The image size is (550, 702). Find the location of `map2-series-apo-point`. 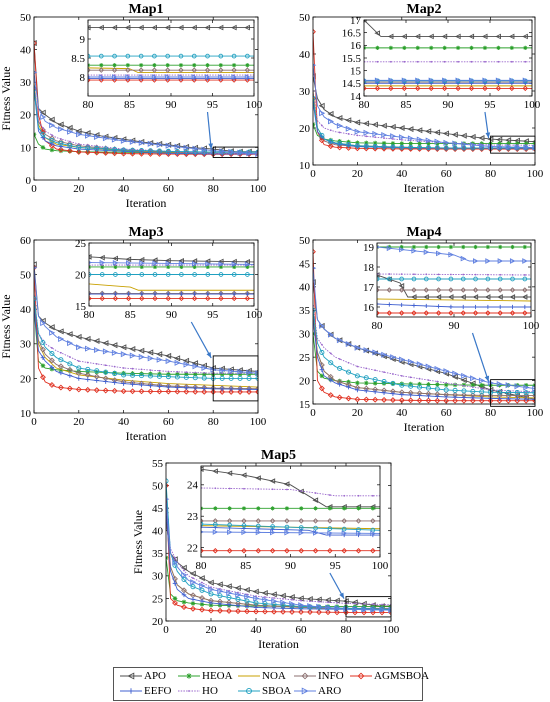

map2-series-apo-point is located at coordinates (321, 105).